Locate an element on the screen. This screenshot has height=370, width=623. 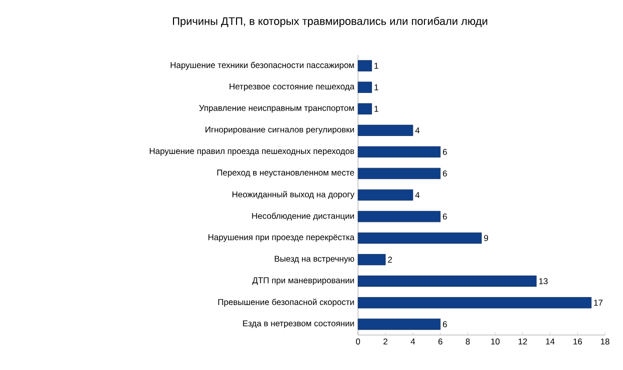
x-tick-label: 18 is located at coordinates (605, 341).